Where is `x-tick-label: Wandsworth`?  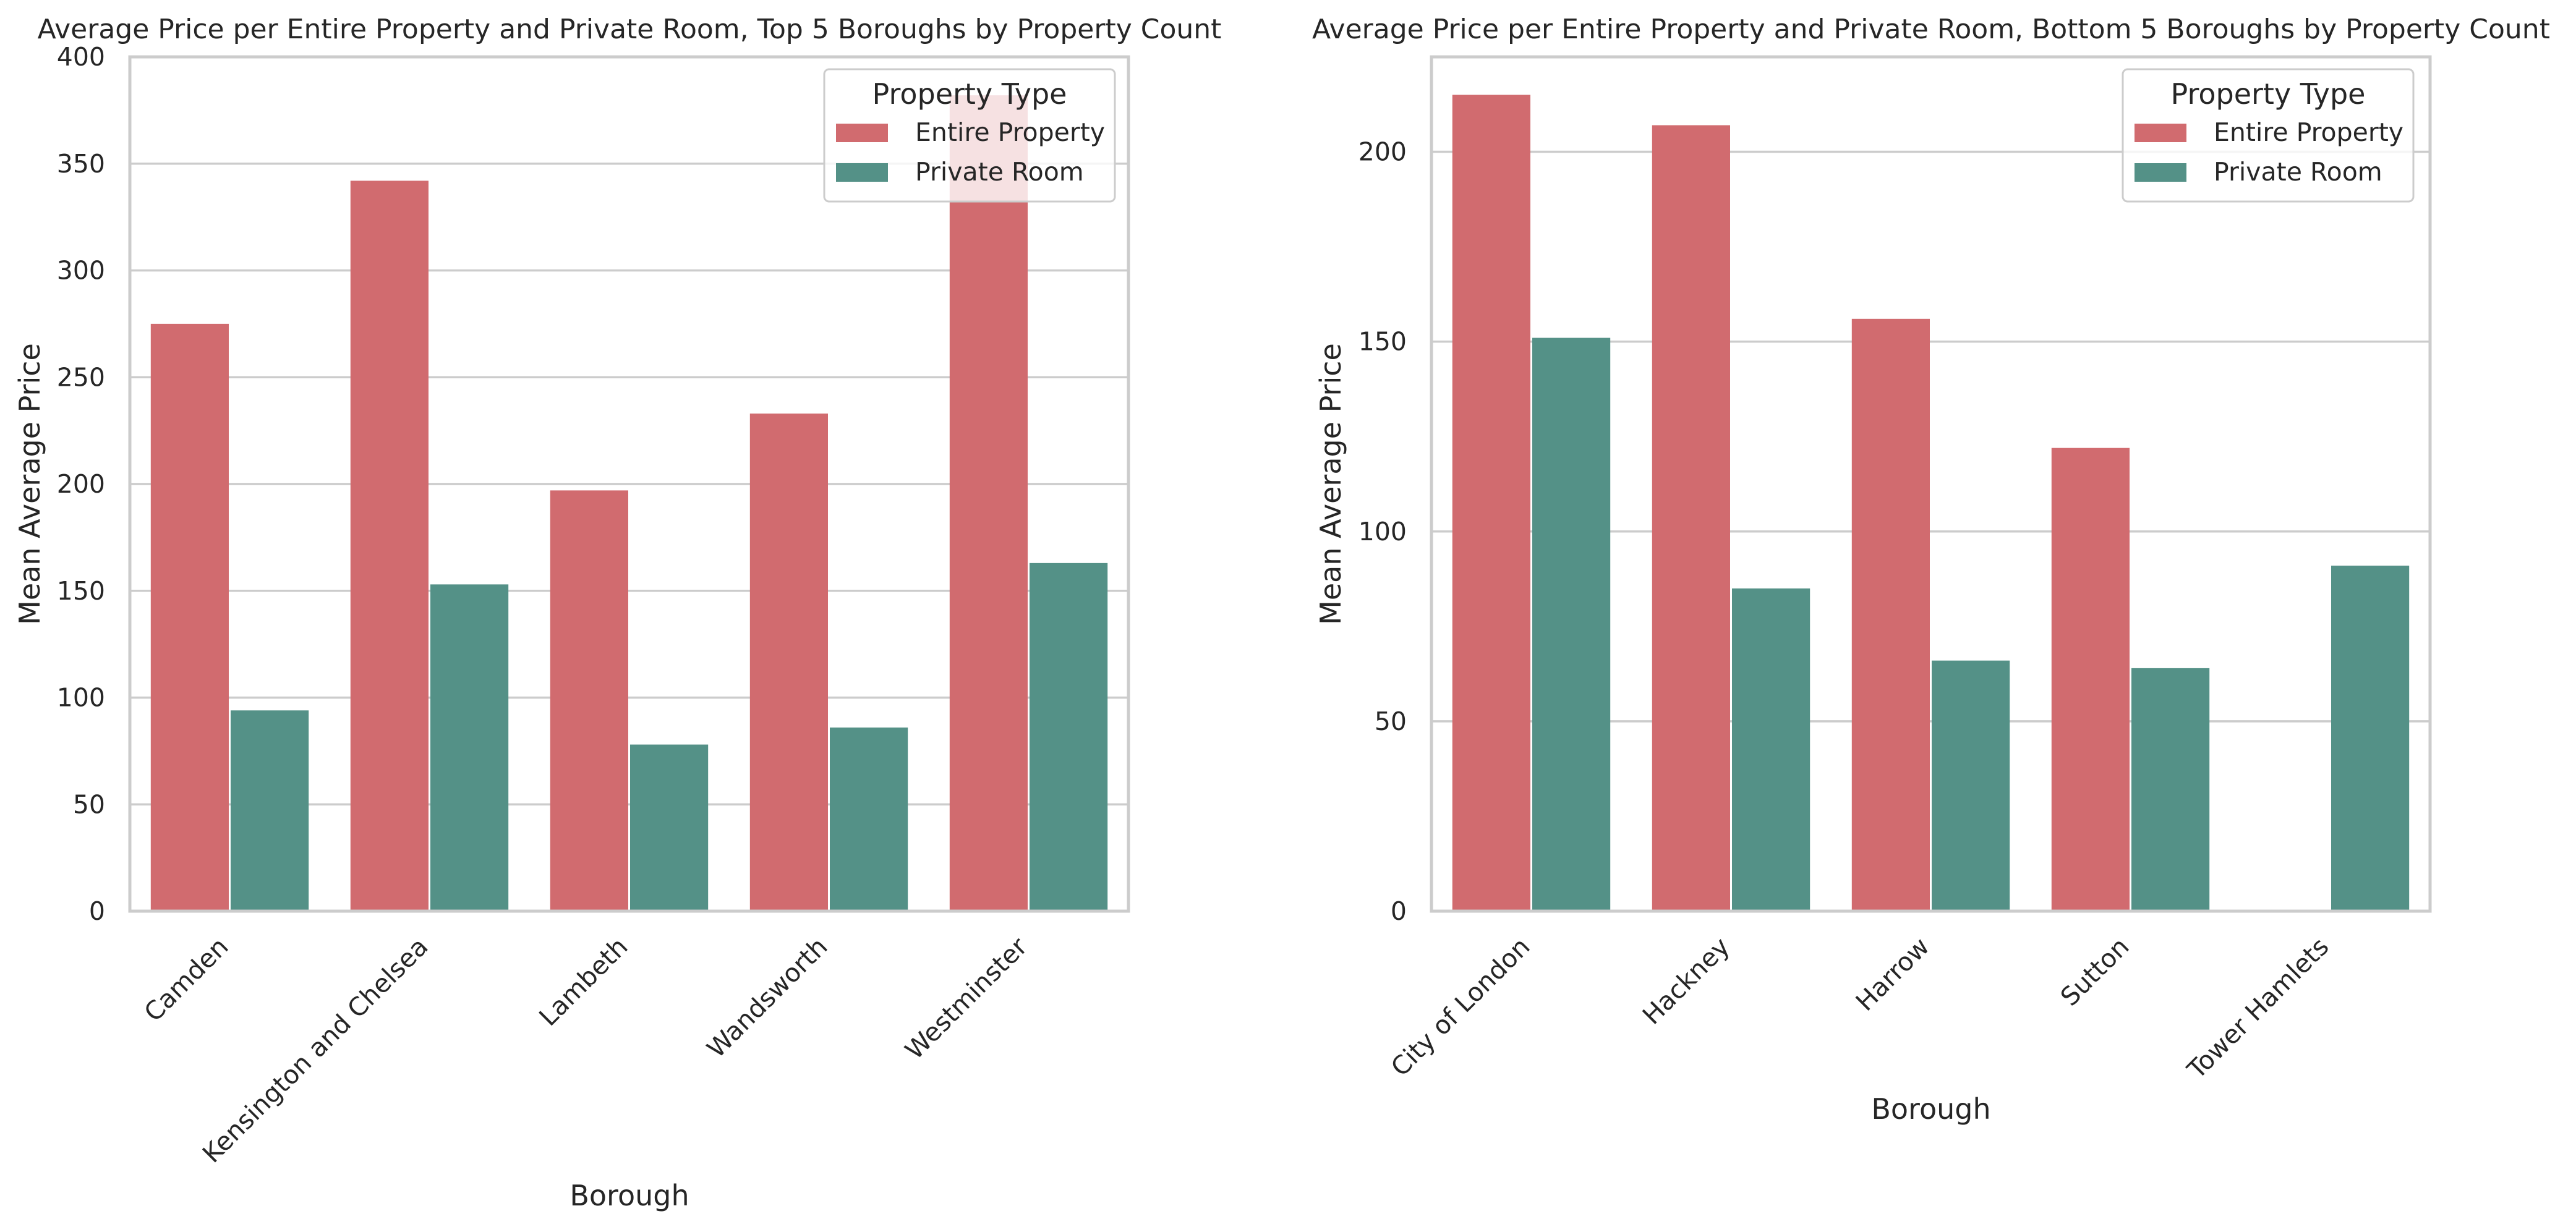 x-tick-label: Wandsworth is located at coordinates (767, 998).